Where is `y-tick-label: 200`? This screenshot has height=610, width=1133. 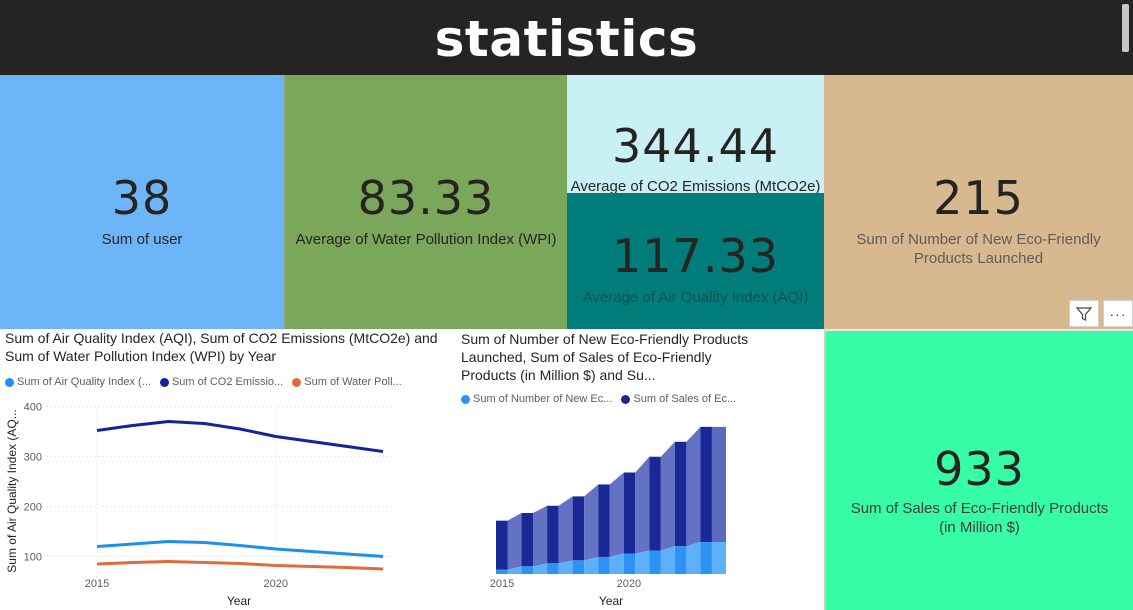 y-tick-label: 200 is located at coordinates (33, 508).